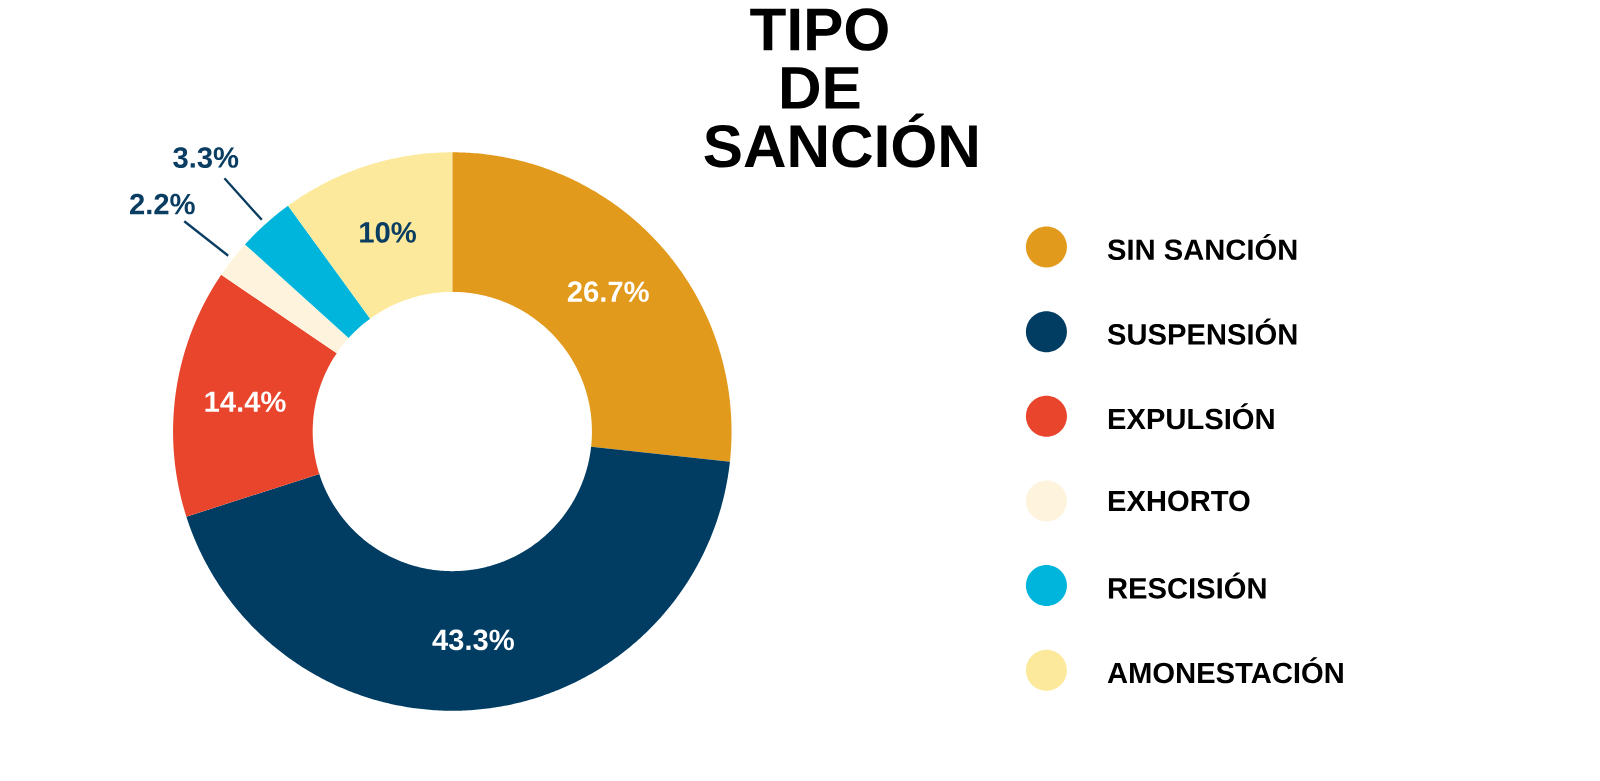  What do you see at coordinates (245, 401) in the screenshot?
I see `data-label: 14.4%` at bounding box center [245, 401].